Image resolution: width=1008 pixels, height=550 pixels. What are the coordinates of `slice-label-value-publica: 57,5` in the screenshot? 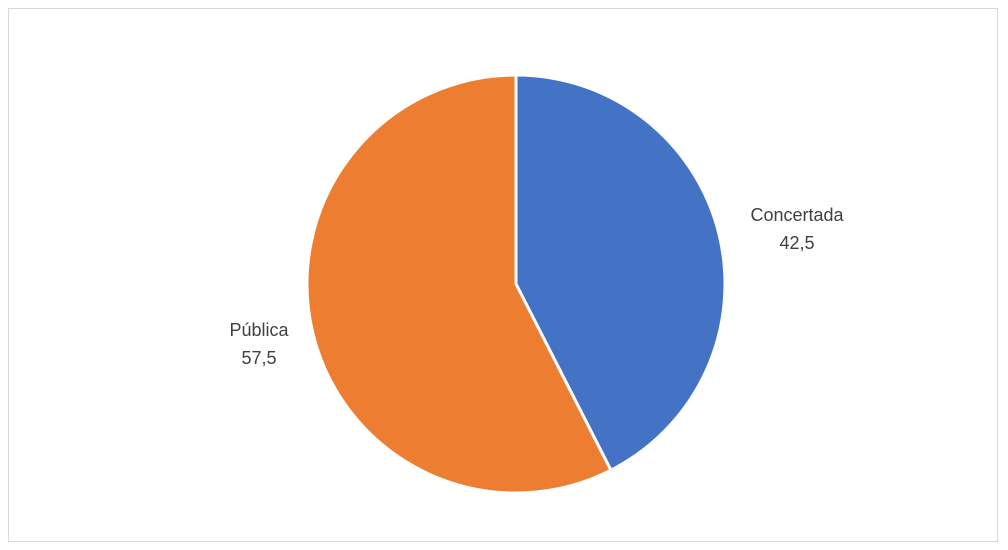 It's located at (258, 358).